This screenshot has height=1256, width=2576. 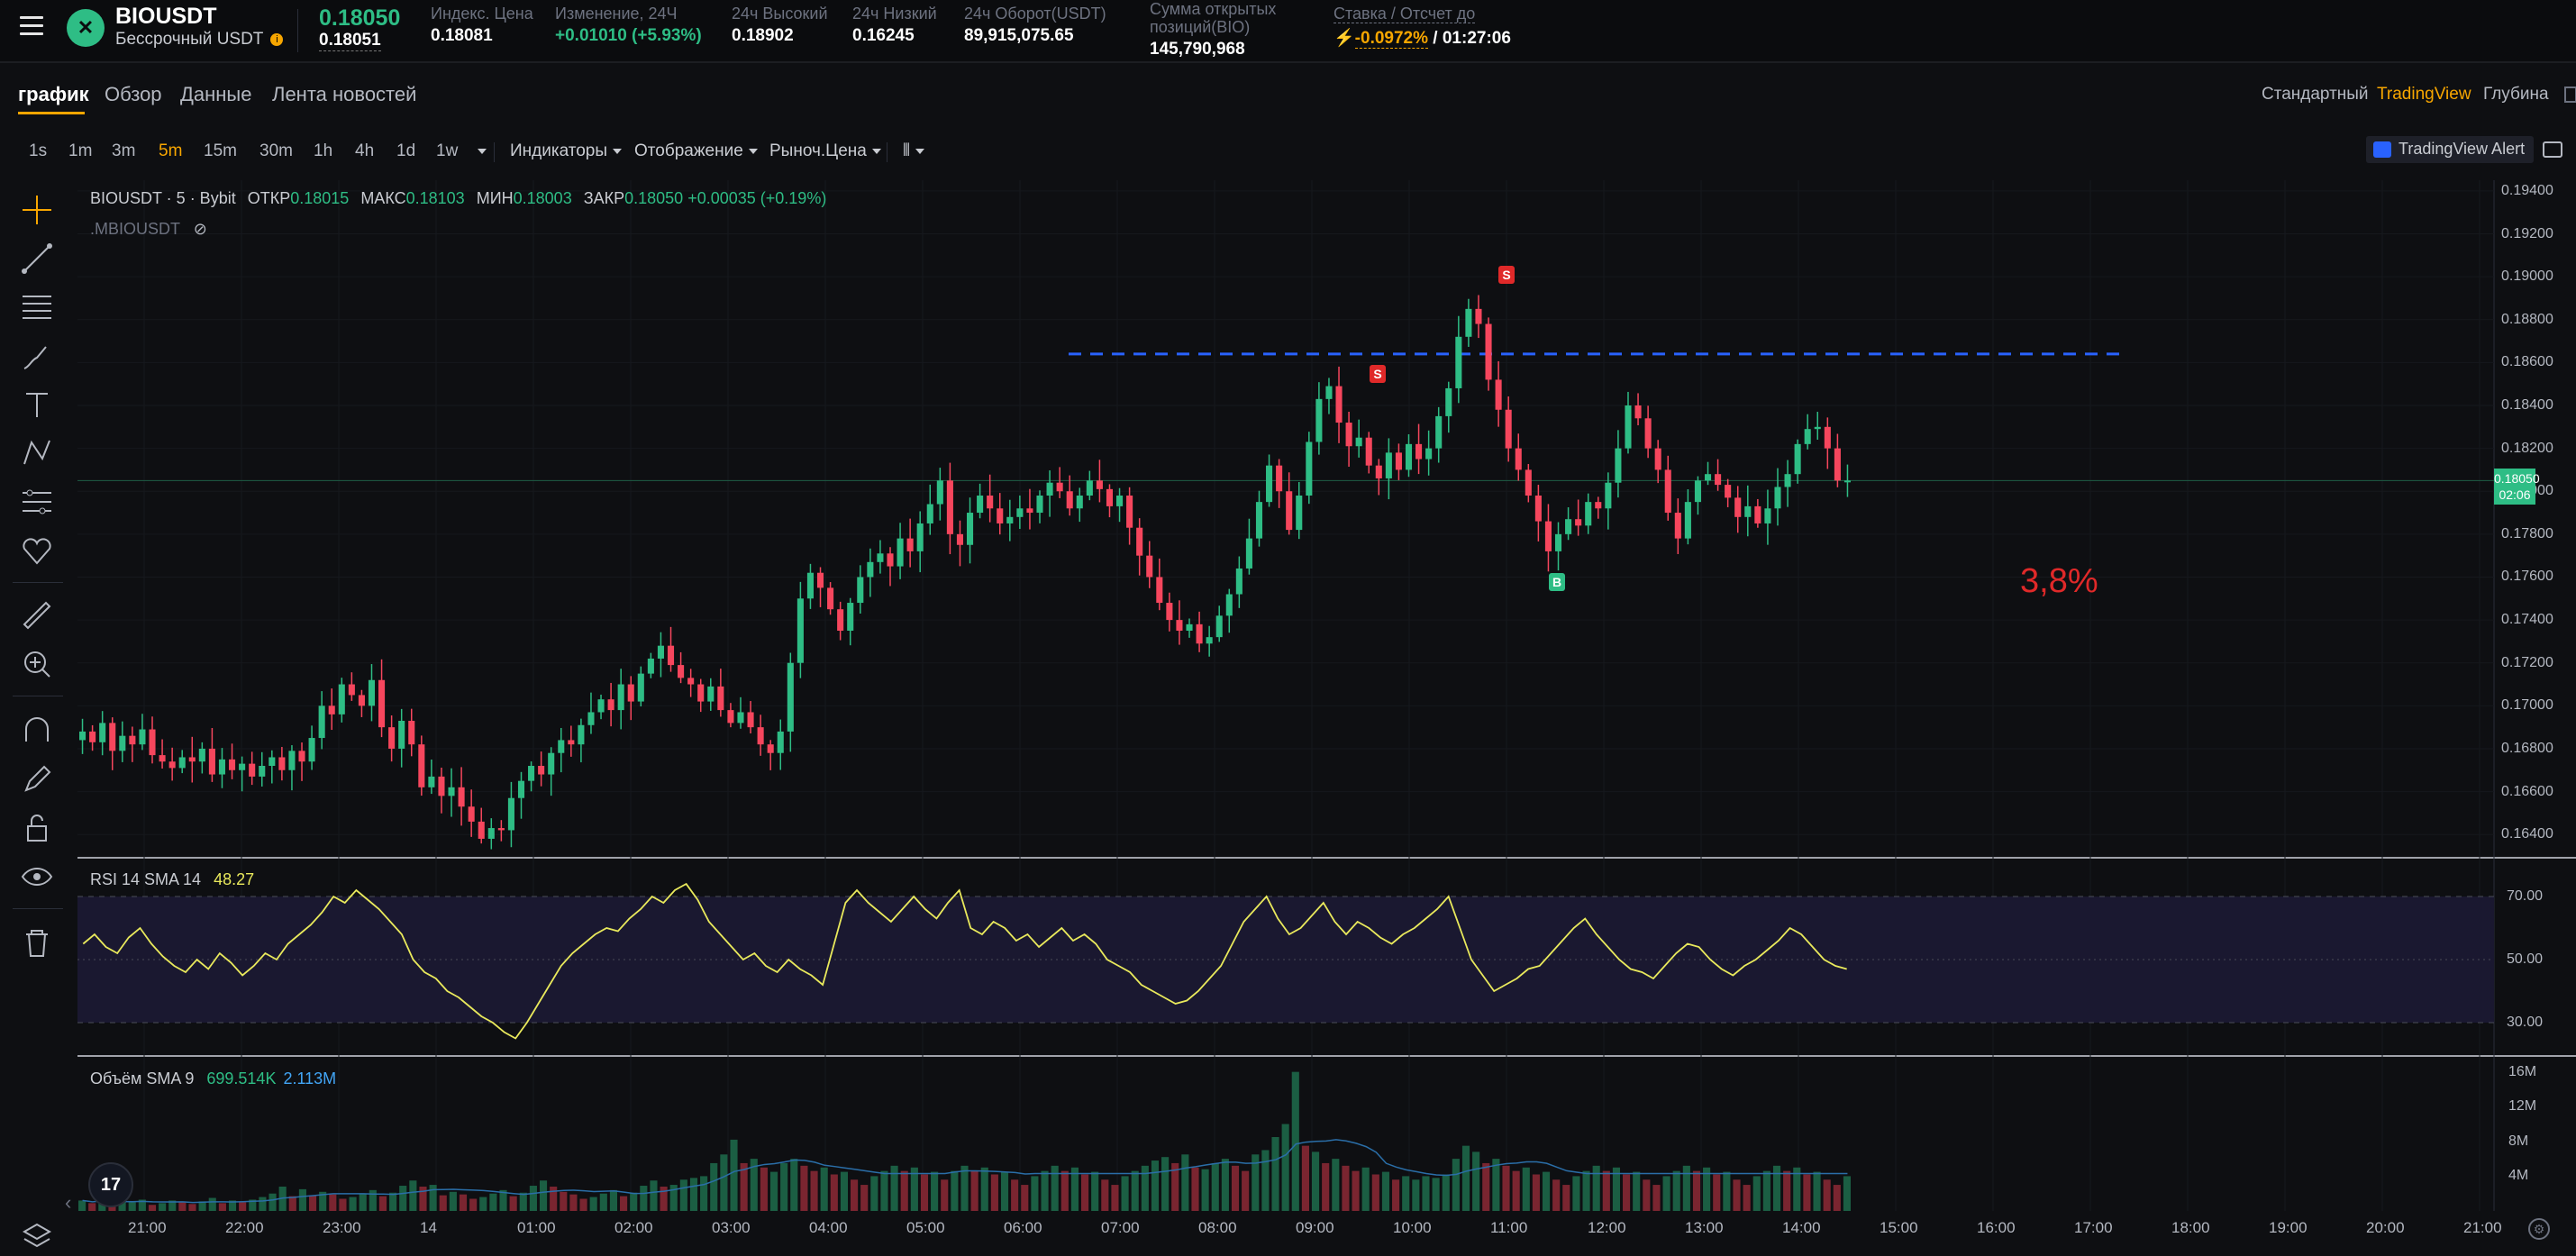 What do you see at coordinates (2315, 94) in the screenshot?
I see `view-standard: Стандартный` at bounding box center [2315, 94].